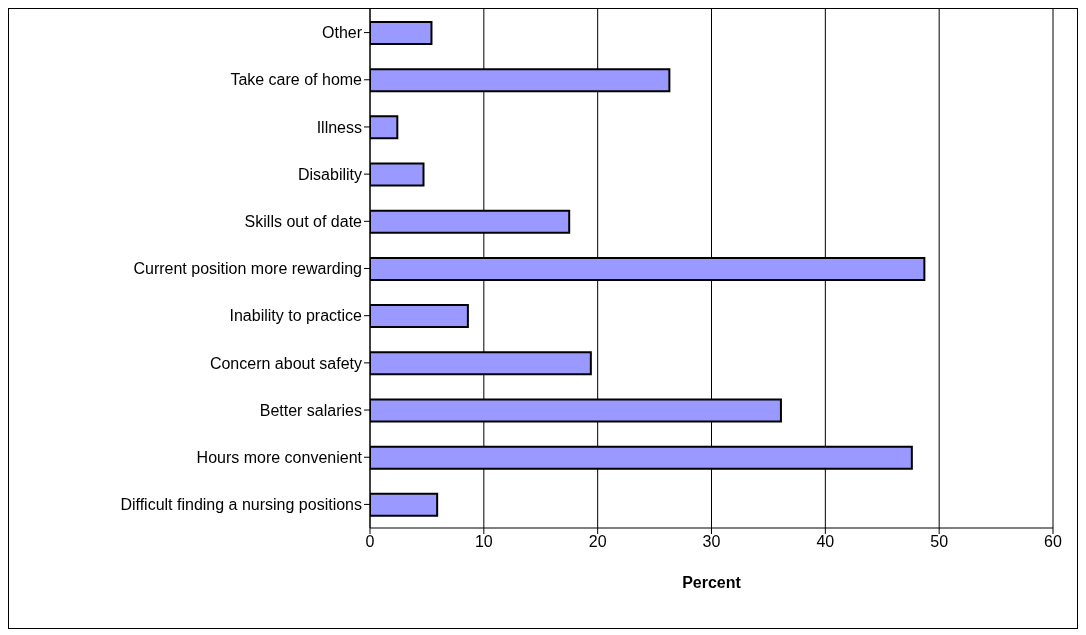 This screenshot has width=1086, height=635. What do you see at coordinates (241, 505) in the screenshot?
I see `y-tick-label: Difficult finding a nursing positions` at bounding box center [241, 505].